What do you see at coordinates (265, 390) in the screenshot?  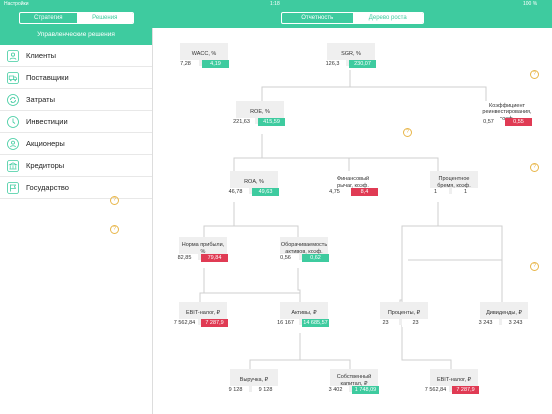 I see `node-value-forecast: 9 128` at bounding box center [265, 390].